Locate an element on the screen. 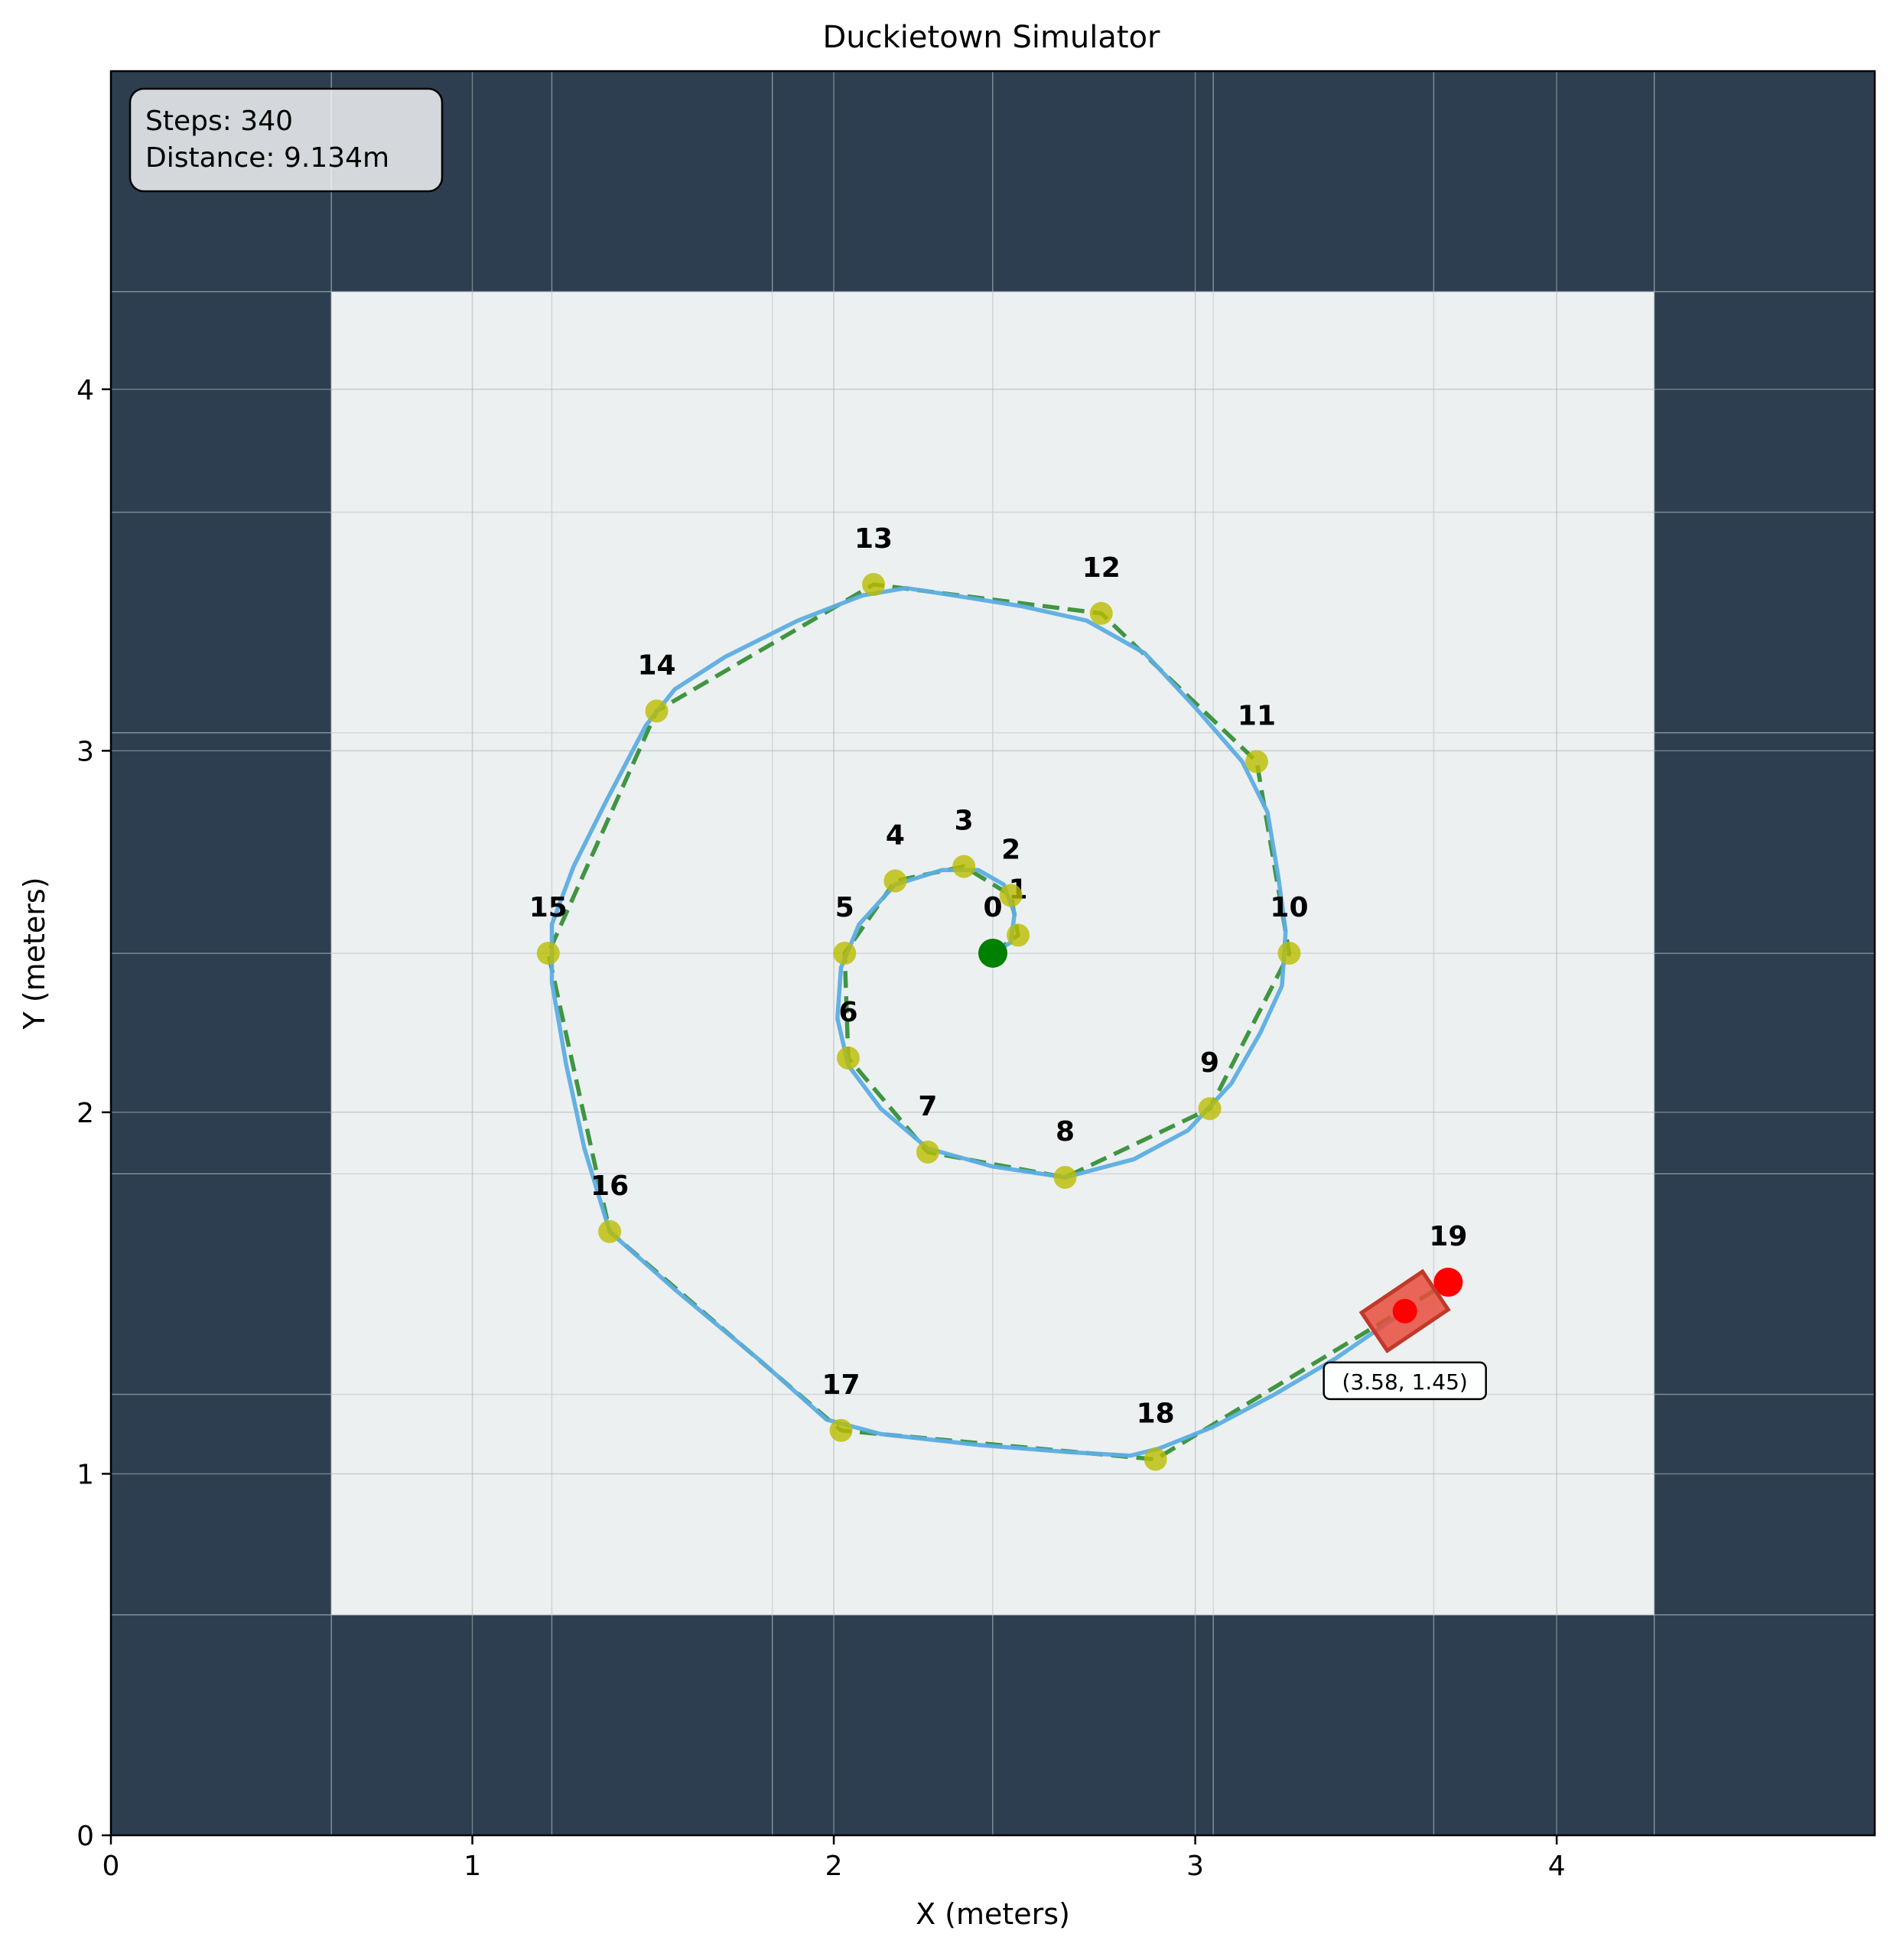  robot-position-box is located at coordinates (1405, 1381).